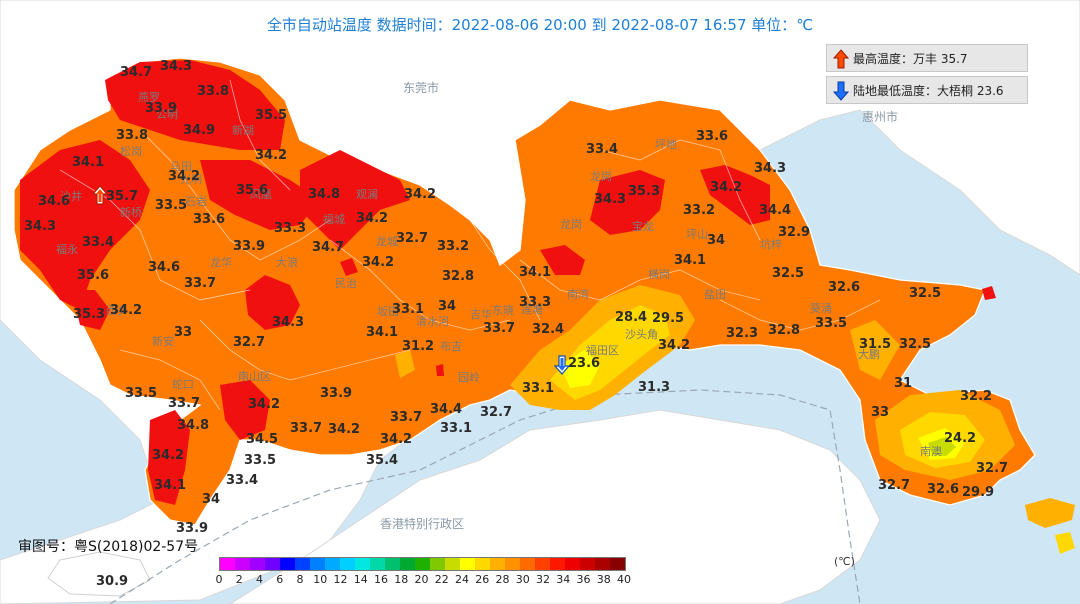 Image resolution: width=1080 pixels, height=604 pixels. What do you see at coordinates (141, 393) in the screenshot?
I see `temp-value: 33.5` at bounding box center [141, 393].